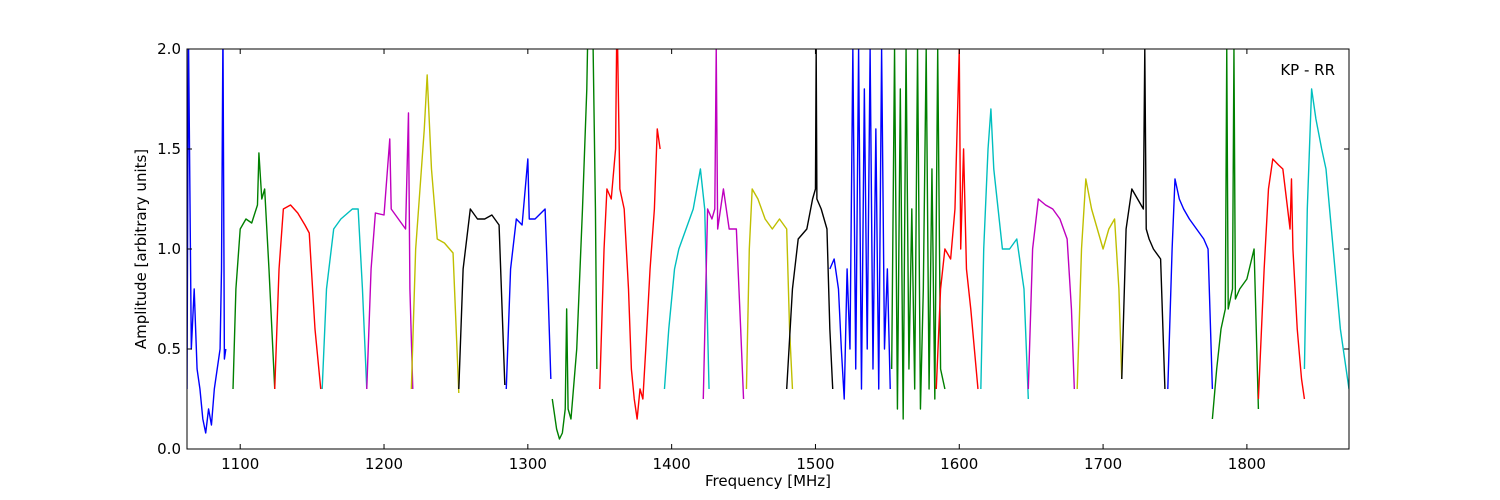 The width and height of the screenshot is (1500, 500). Describe the element at coordinates (169, 49) in the screenshot. I see `y-tick-label: 2.0` at that location.